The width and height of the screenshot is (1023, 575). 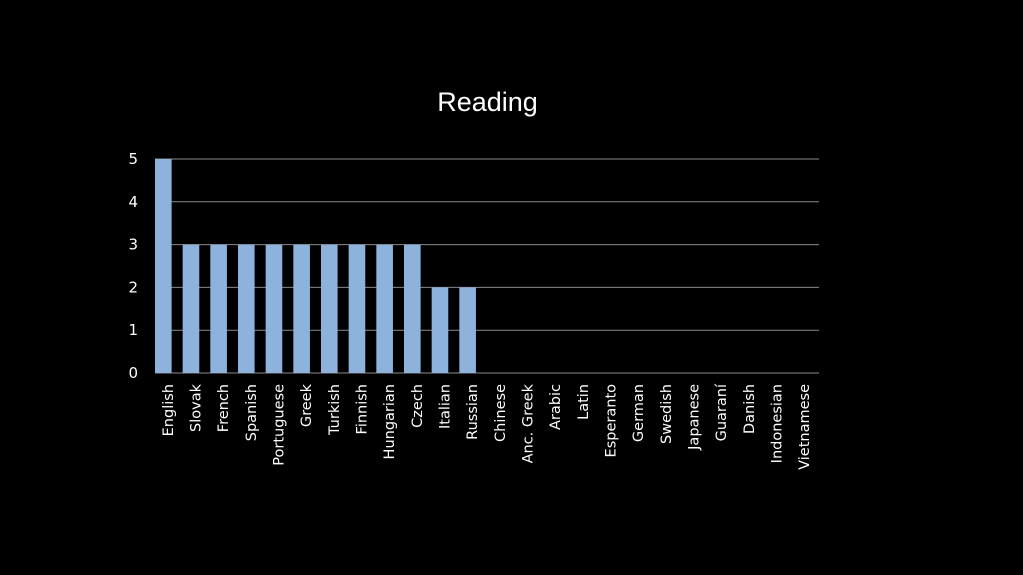 What do you see at coordinates (197, 407) in the screenshot?
I see `x-category-label: Slovak` at bounding box center [197, 407].